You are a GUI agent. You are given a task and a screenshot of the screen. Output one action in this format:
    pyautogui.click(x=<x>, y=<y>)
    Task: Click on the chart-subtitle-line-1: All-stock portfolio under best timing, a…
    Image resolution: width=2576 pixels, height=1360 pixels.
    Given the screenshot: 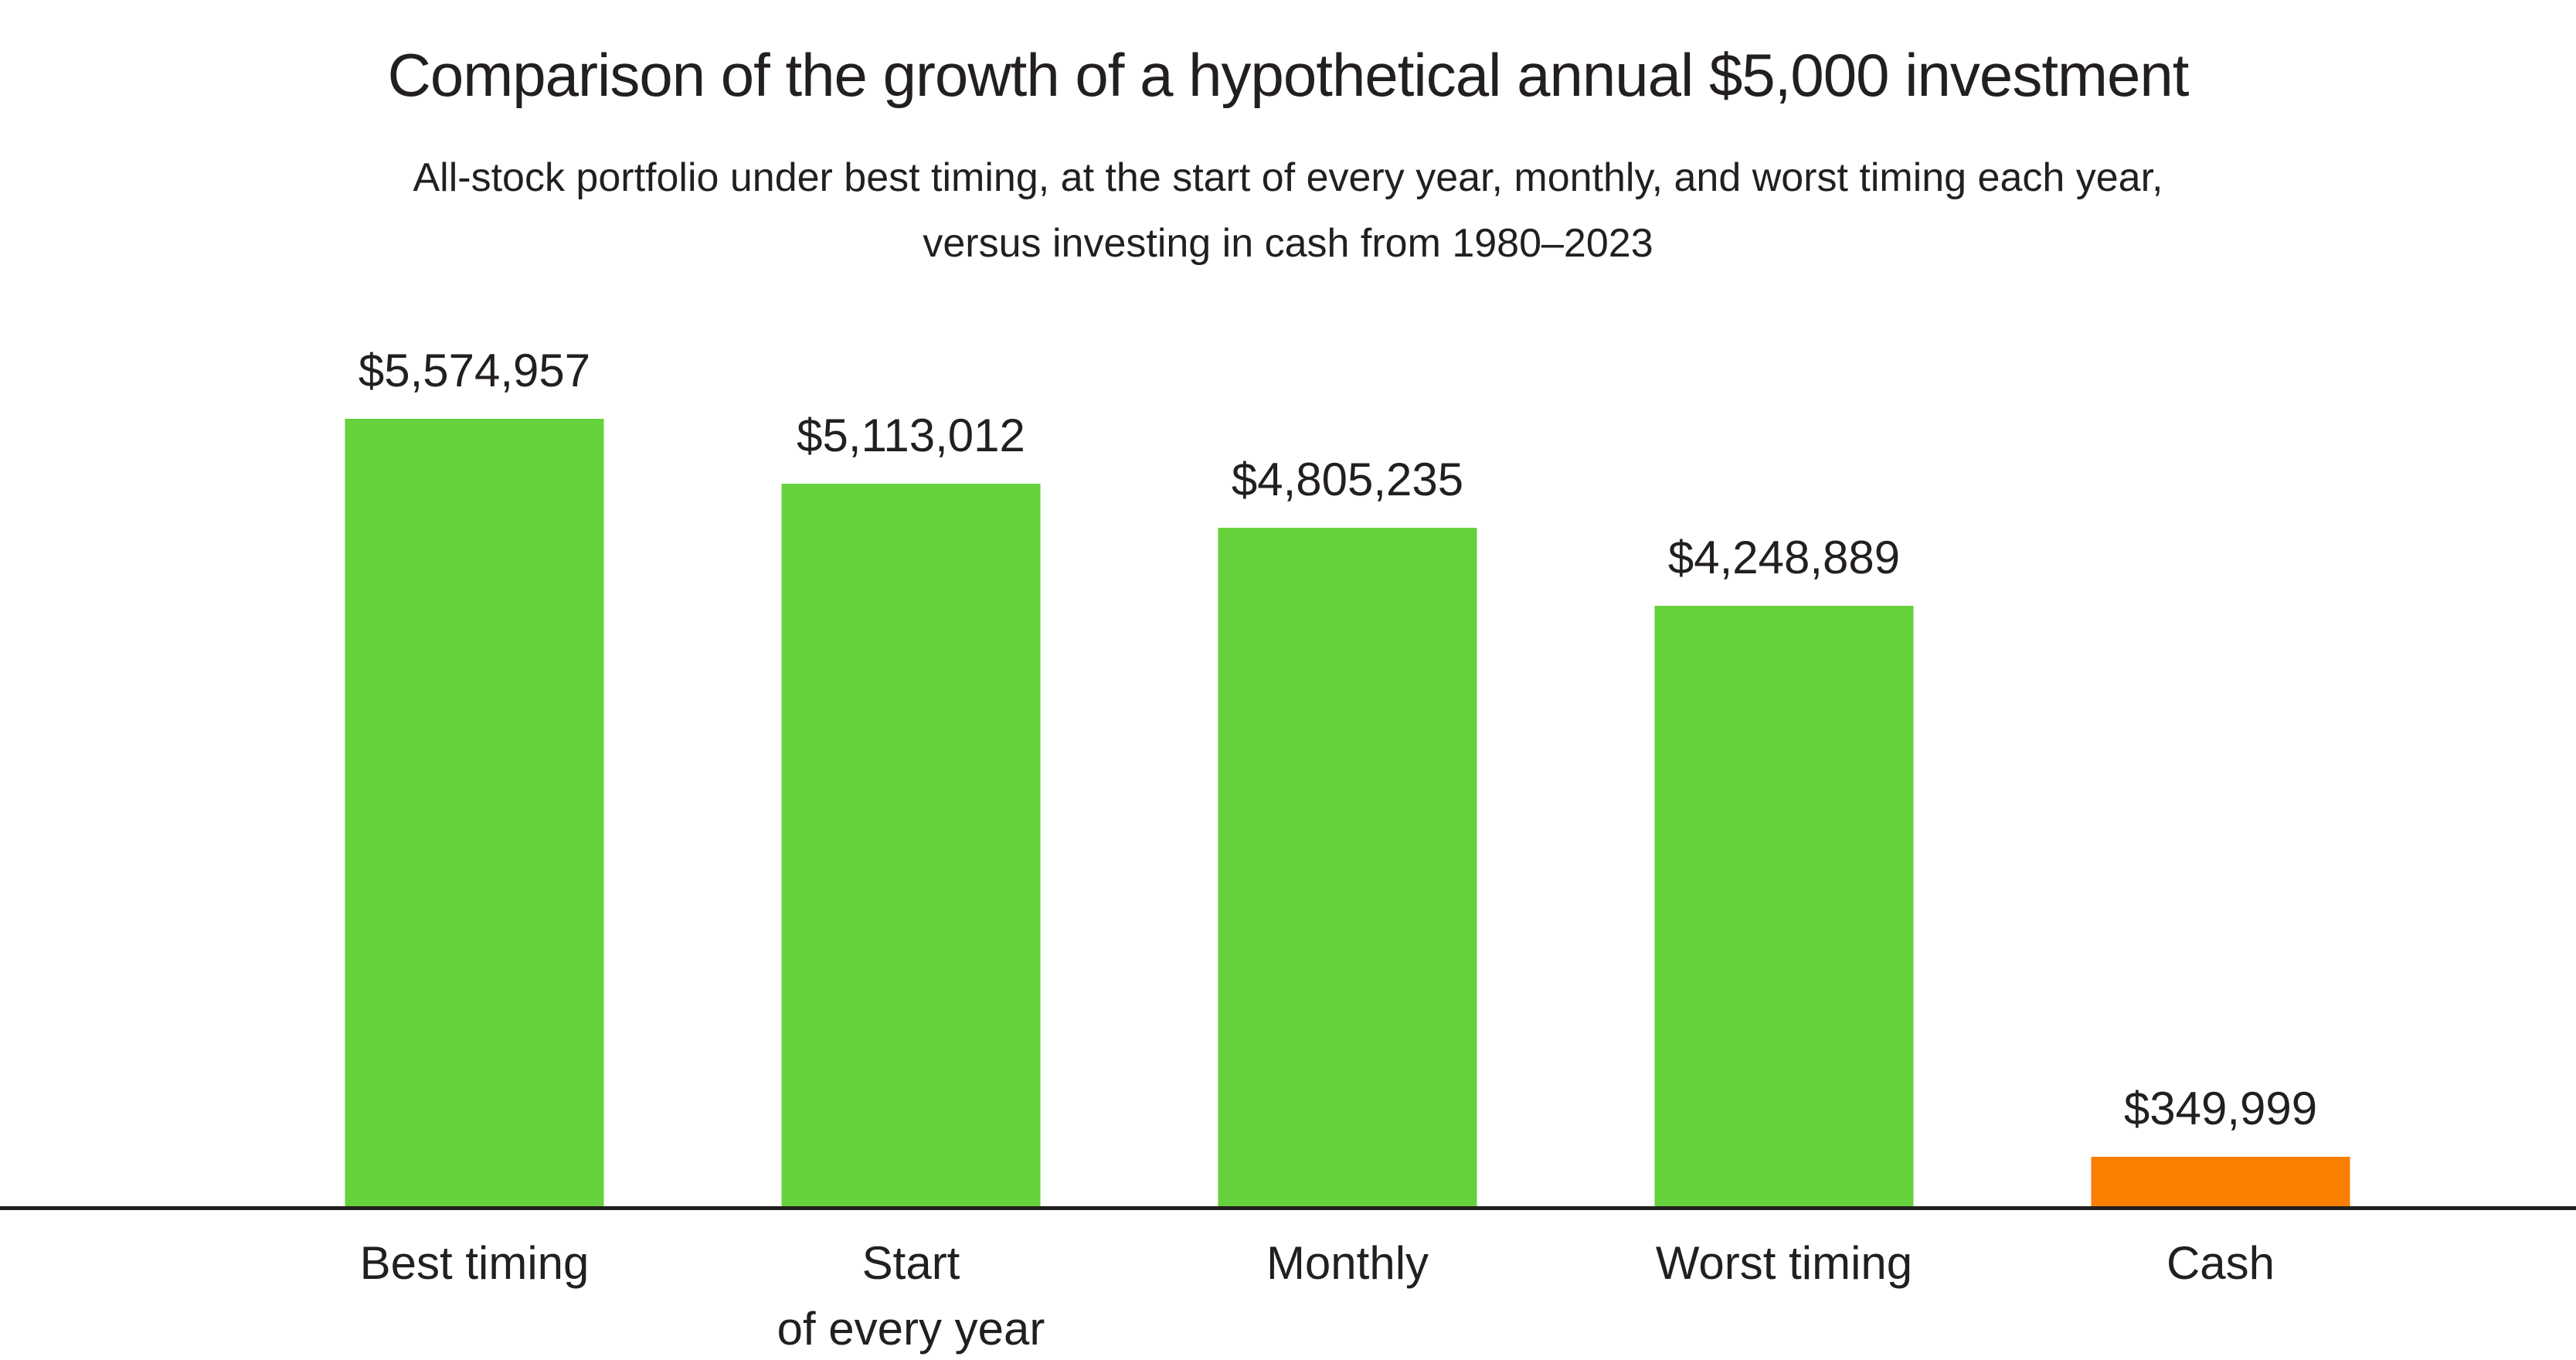 What is the action you would take?
    pyautogui.click(x=1288, y=177)
    